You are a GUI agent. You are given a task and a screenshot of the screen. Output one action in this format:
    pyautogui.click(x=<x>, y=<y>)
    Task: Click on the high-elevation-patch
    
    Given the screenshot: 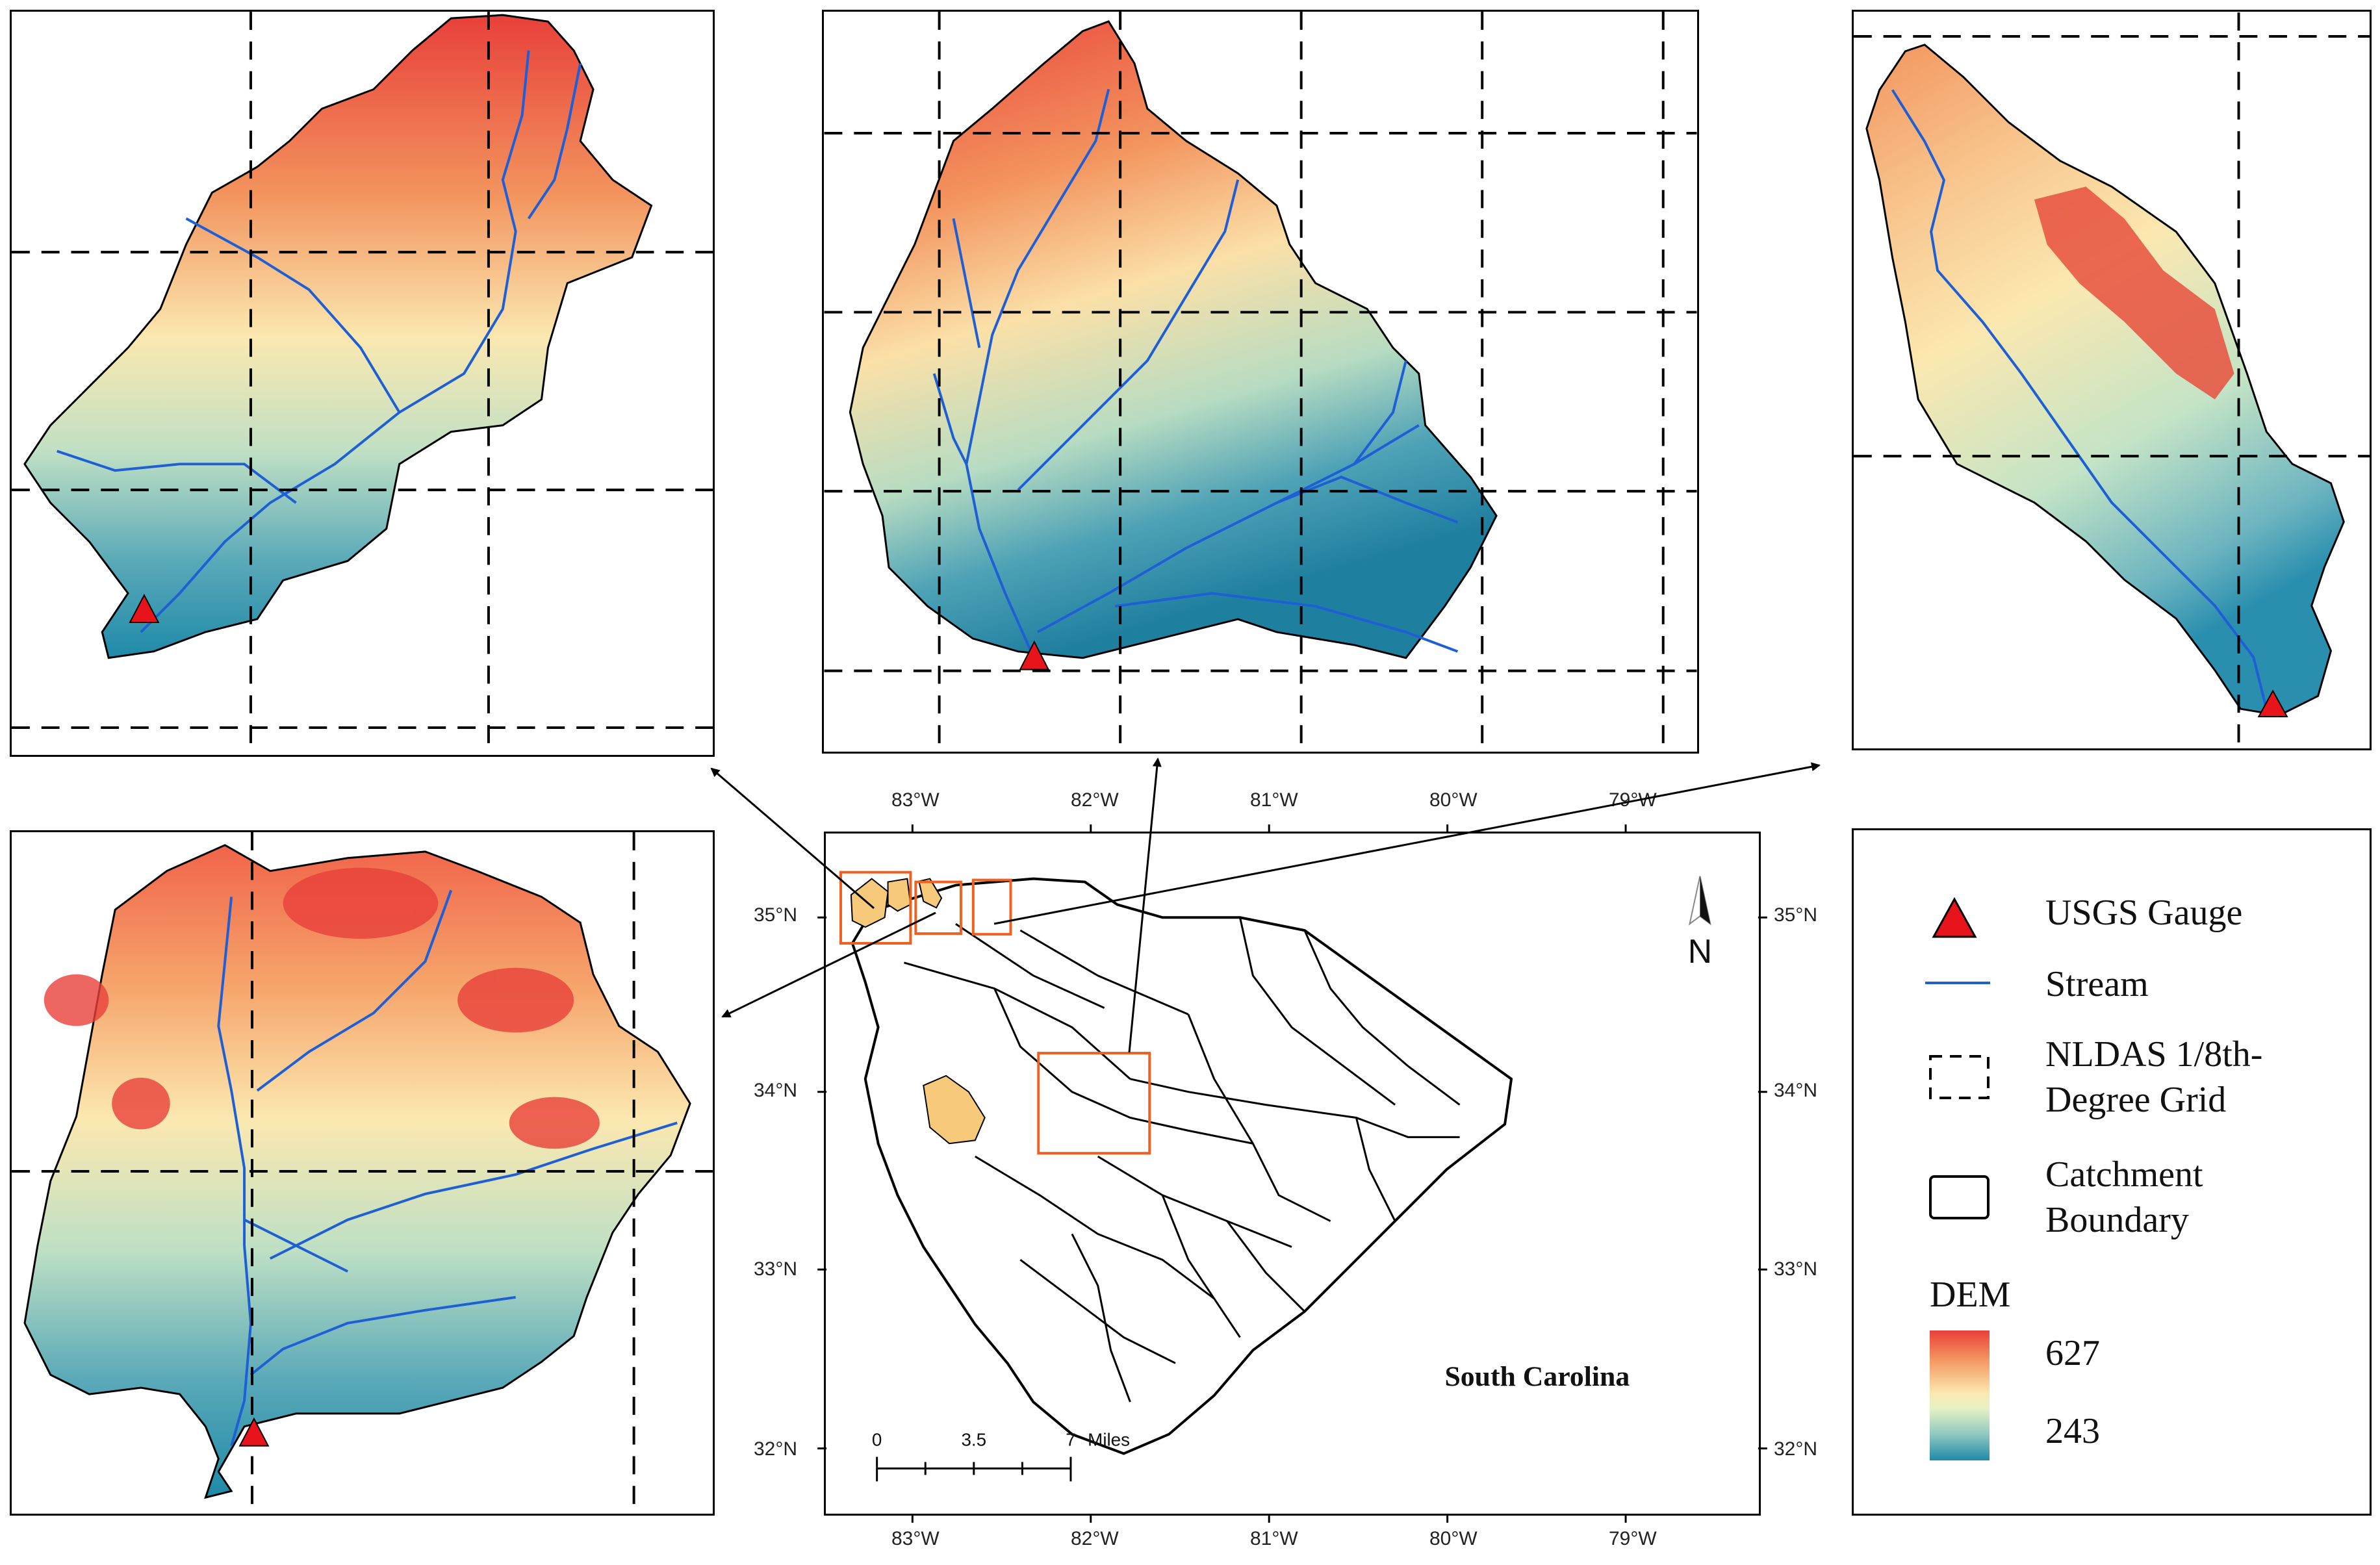 What is the action you would take?
    pyautogui.click(x=2134, y=293)
    